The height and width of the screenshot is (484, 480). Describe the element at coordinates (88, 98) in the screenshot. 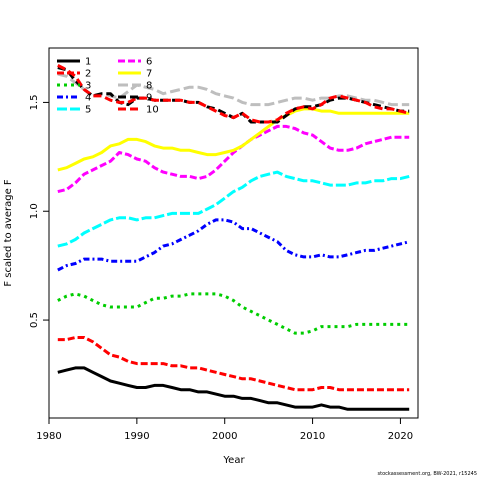

I see `legend-label-4: 4` at that location.